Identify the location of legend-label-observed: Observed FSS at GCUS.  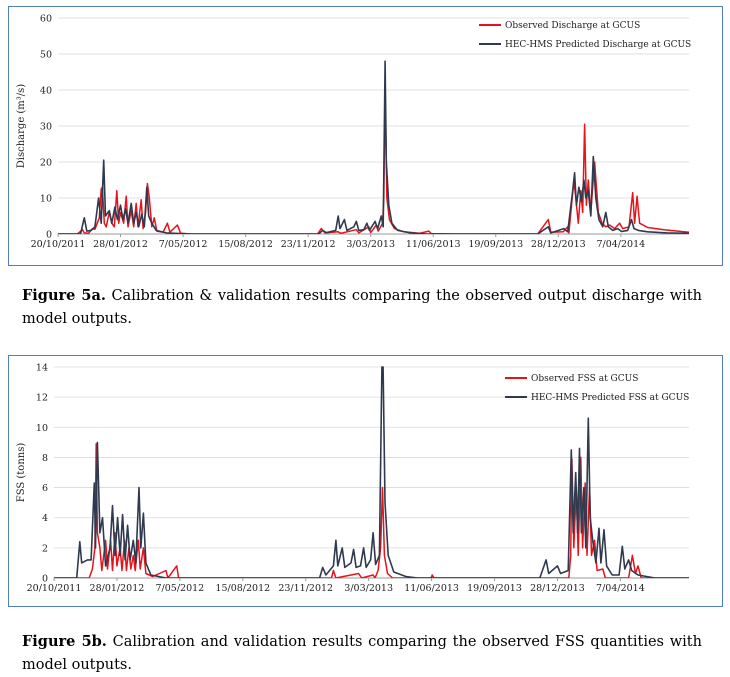
(584, 379).